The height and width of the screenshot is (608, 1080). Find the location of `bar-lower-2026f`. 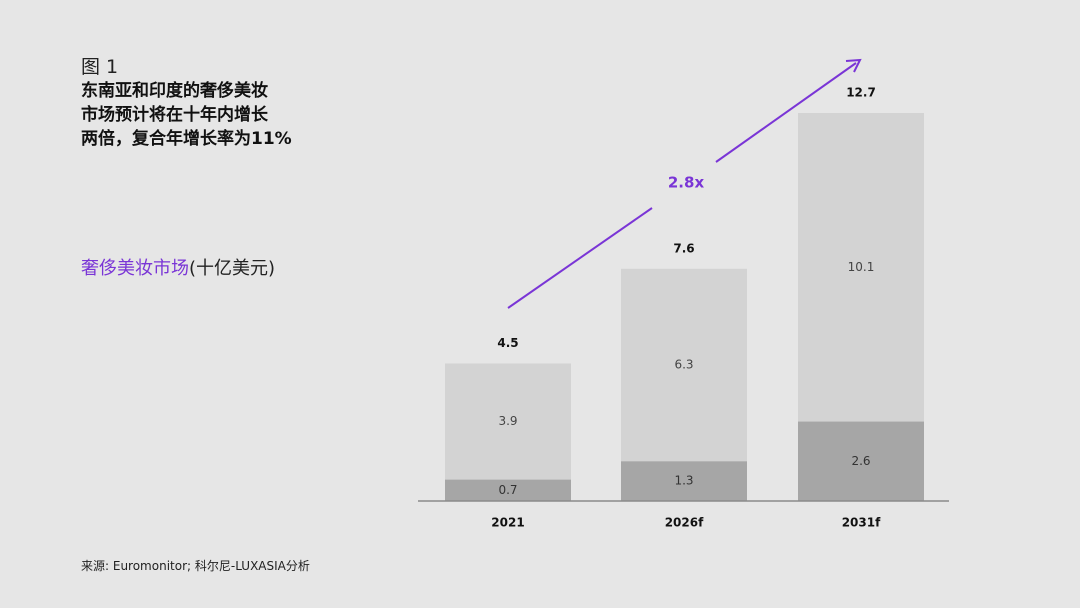

bar-lower-2026f is located at coordinates (684, 481).